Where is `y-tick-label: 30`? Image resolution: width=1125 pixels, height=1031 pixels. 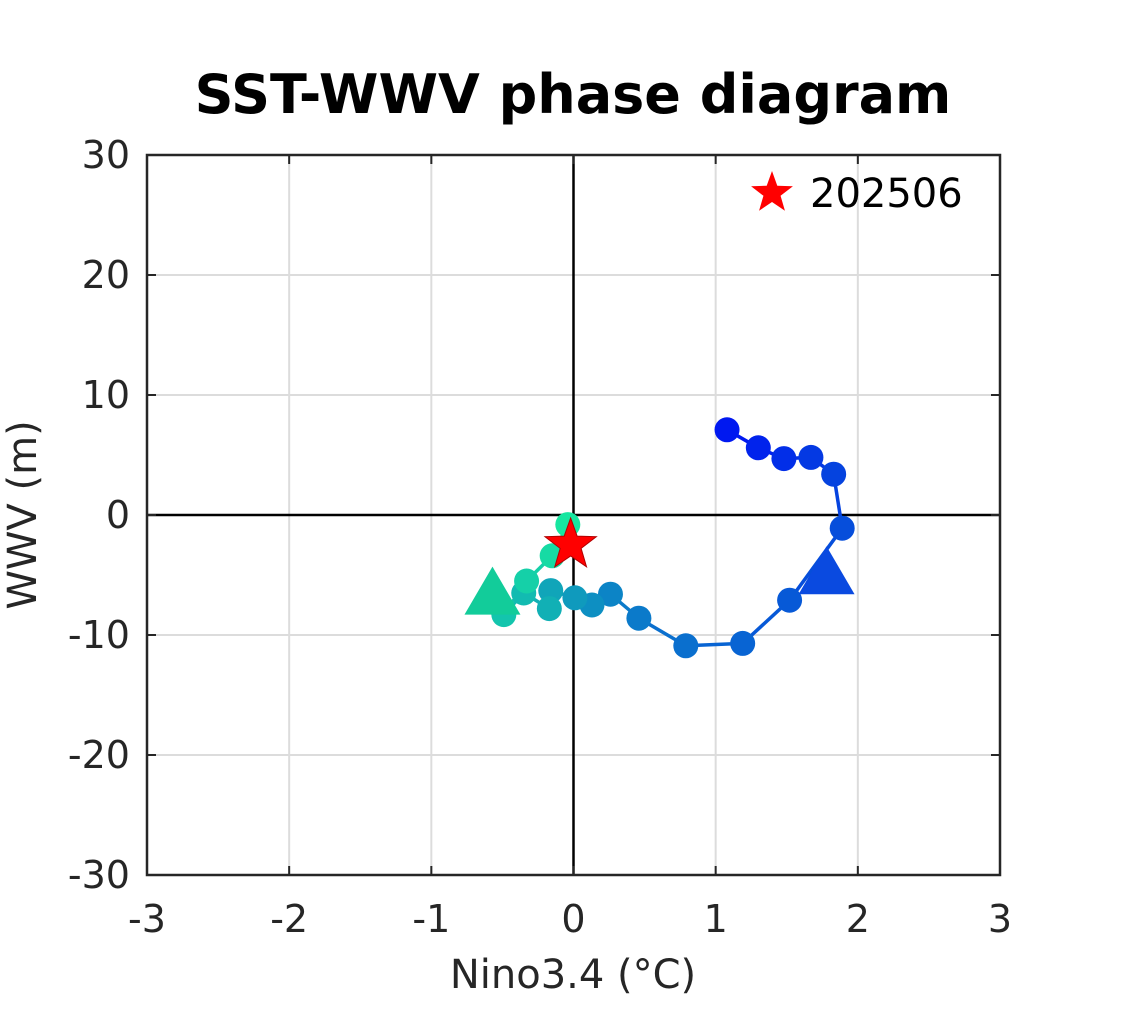 y-tick-label: 30 is located at coordinates (106, 155).